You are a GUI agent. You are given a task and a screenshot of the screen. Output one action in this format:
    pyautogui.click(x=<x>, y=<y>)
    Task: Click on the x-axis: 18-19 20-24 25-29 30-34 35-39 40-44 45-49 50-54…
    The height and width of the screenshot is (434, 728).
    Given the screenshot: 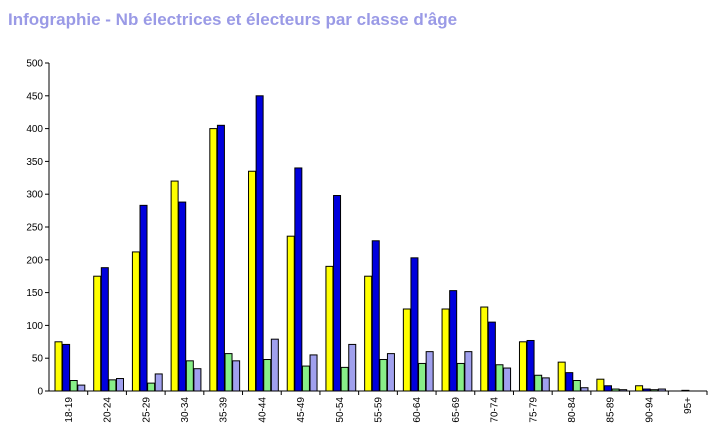 What is the action you would take?
    pyautogui.click(x=378, y=406)
    